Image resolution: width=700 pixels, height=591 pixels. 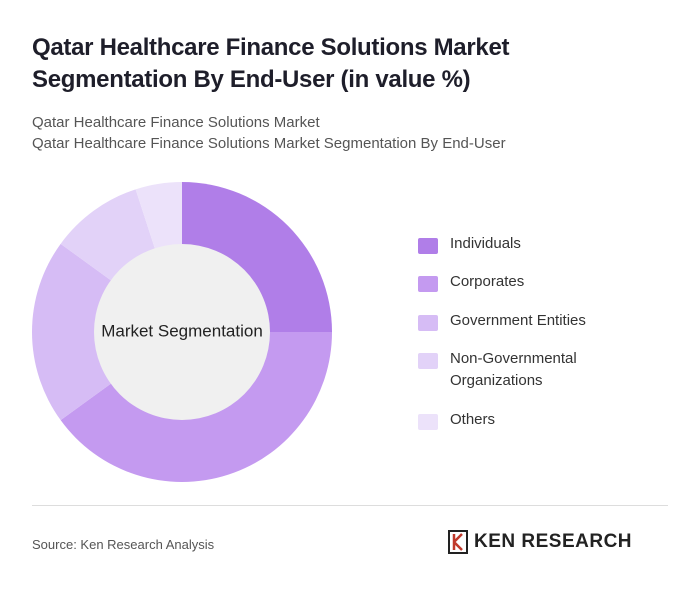 I want to click on logo-icon, so click(x=458, y=542).